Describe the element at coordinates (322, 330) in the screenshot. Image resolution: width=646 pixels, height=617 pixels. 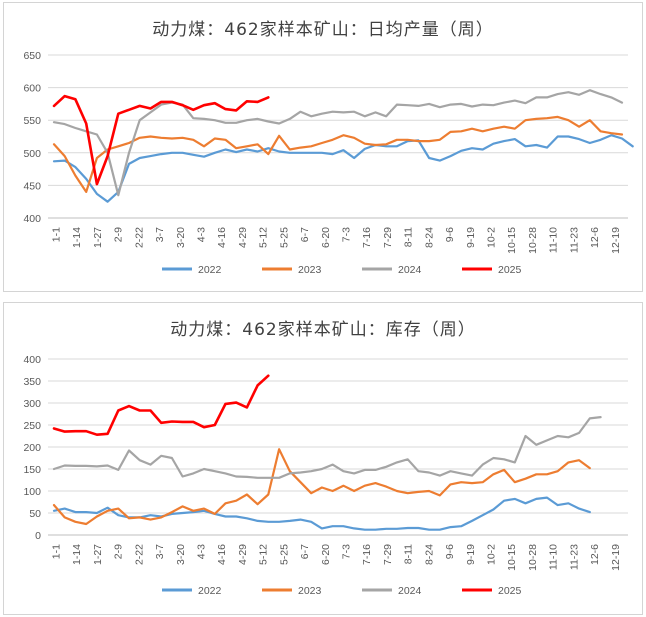
I see `chart-title: 动力煤：462家样本矿山：库存（周）` at that location.